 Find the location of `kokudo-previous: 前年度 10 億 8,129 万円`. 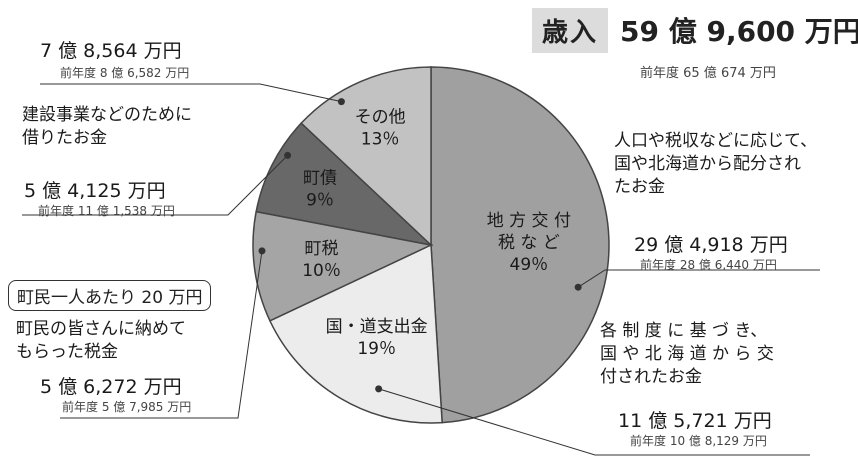

kokudo-previous: 前年度 10 億 8,129 万円 is located at coordinates (698, 441).